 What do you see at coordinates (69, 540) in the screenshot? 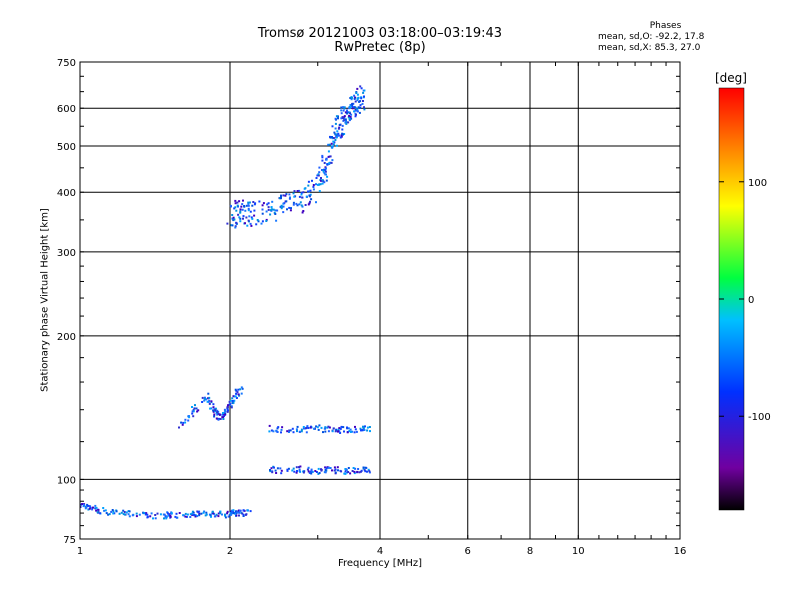
I see `y-tick-label: 75` at bounding box center [69, 540].